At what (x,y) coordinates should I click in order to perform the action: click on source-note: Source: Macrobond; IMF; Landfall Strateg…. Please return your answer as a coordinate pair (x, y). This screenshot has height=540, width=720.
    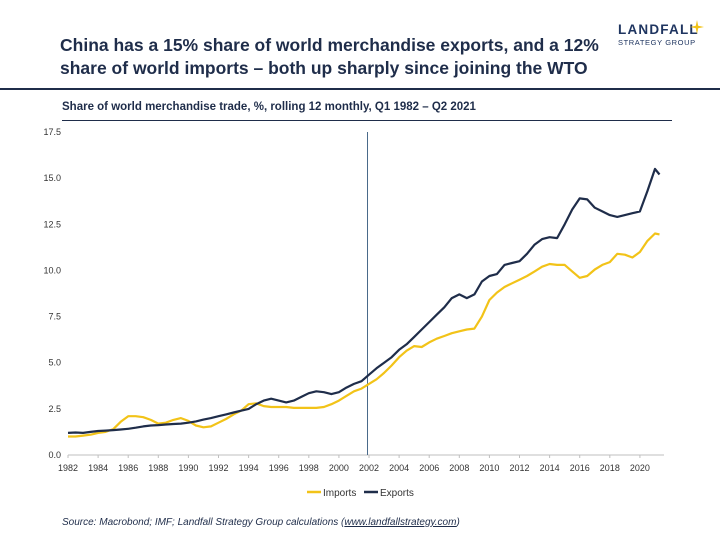
    Looking at the image, I should click on (261, 522).